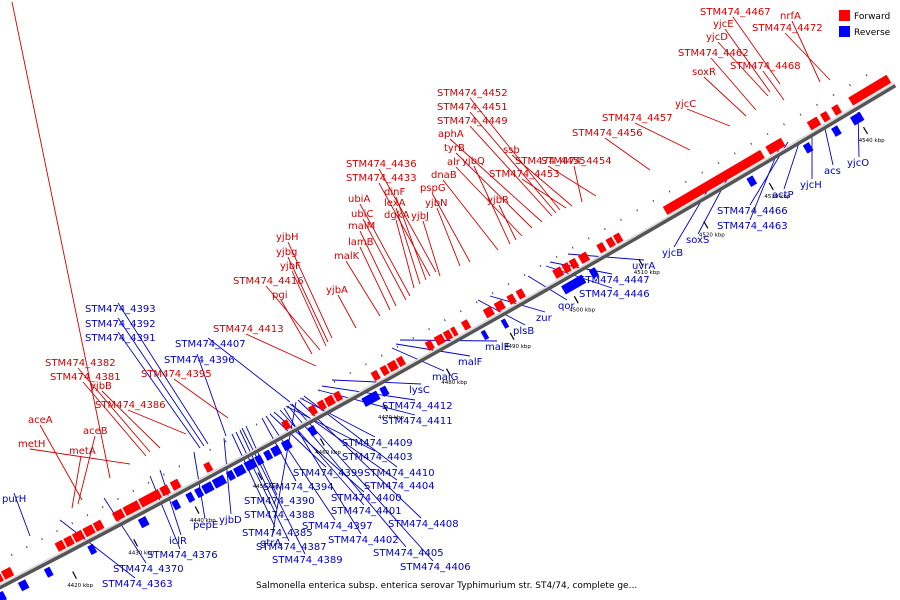  I want to click on reverse-gene-label: STM474_4399, so click(328, 473).